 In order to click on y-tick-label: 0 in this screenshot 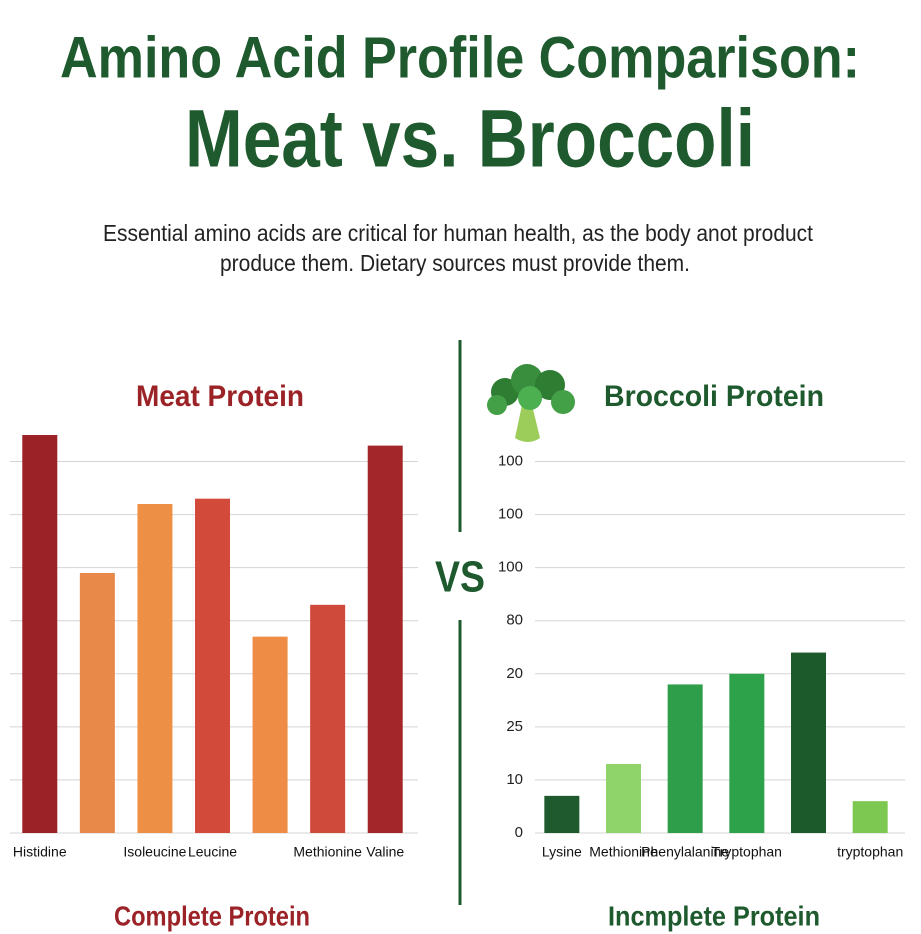, I will do `click(519, 832)`.